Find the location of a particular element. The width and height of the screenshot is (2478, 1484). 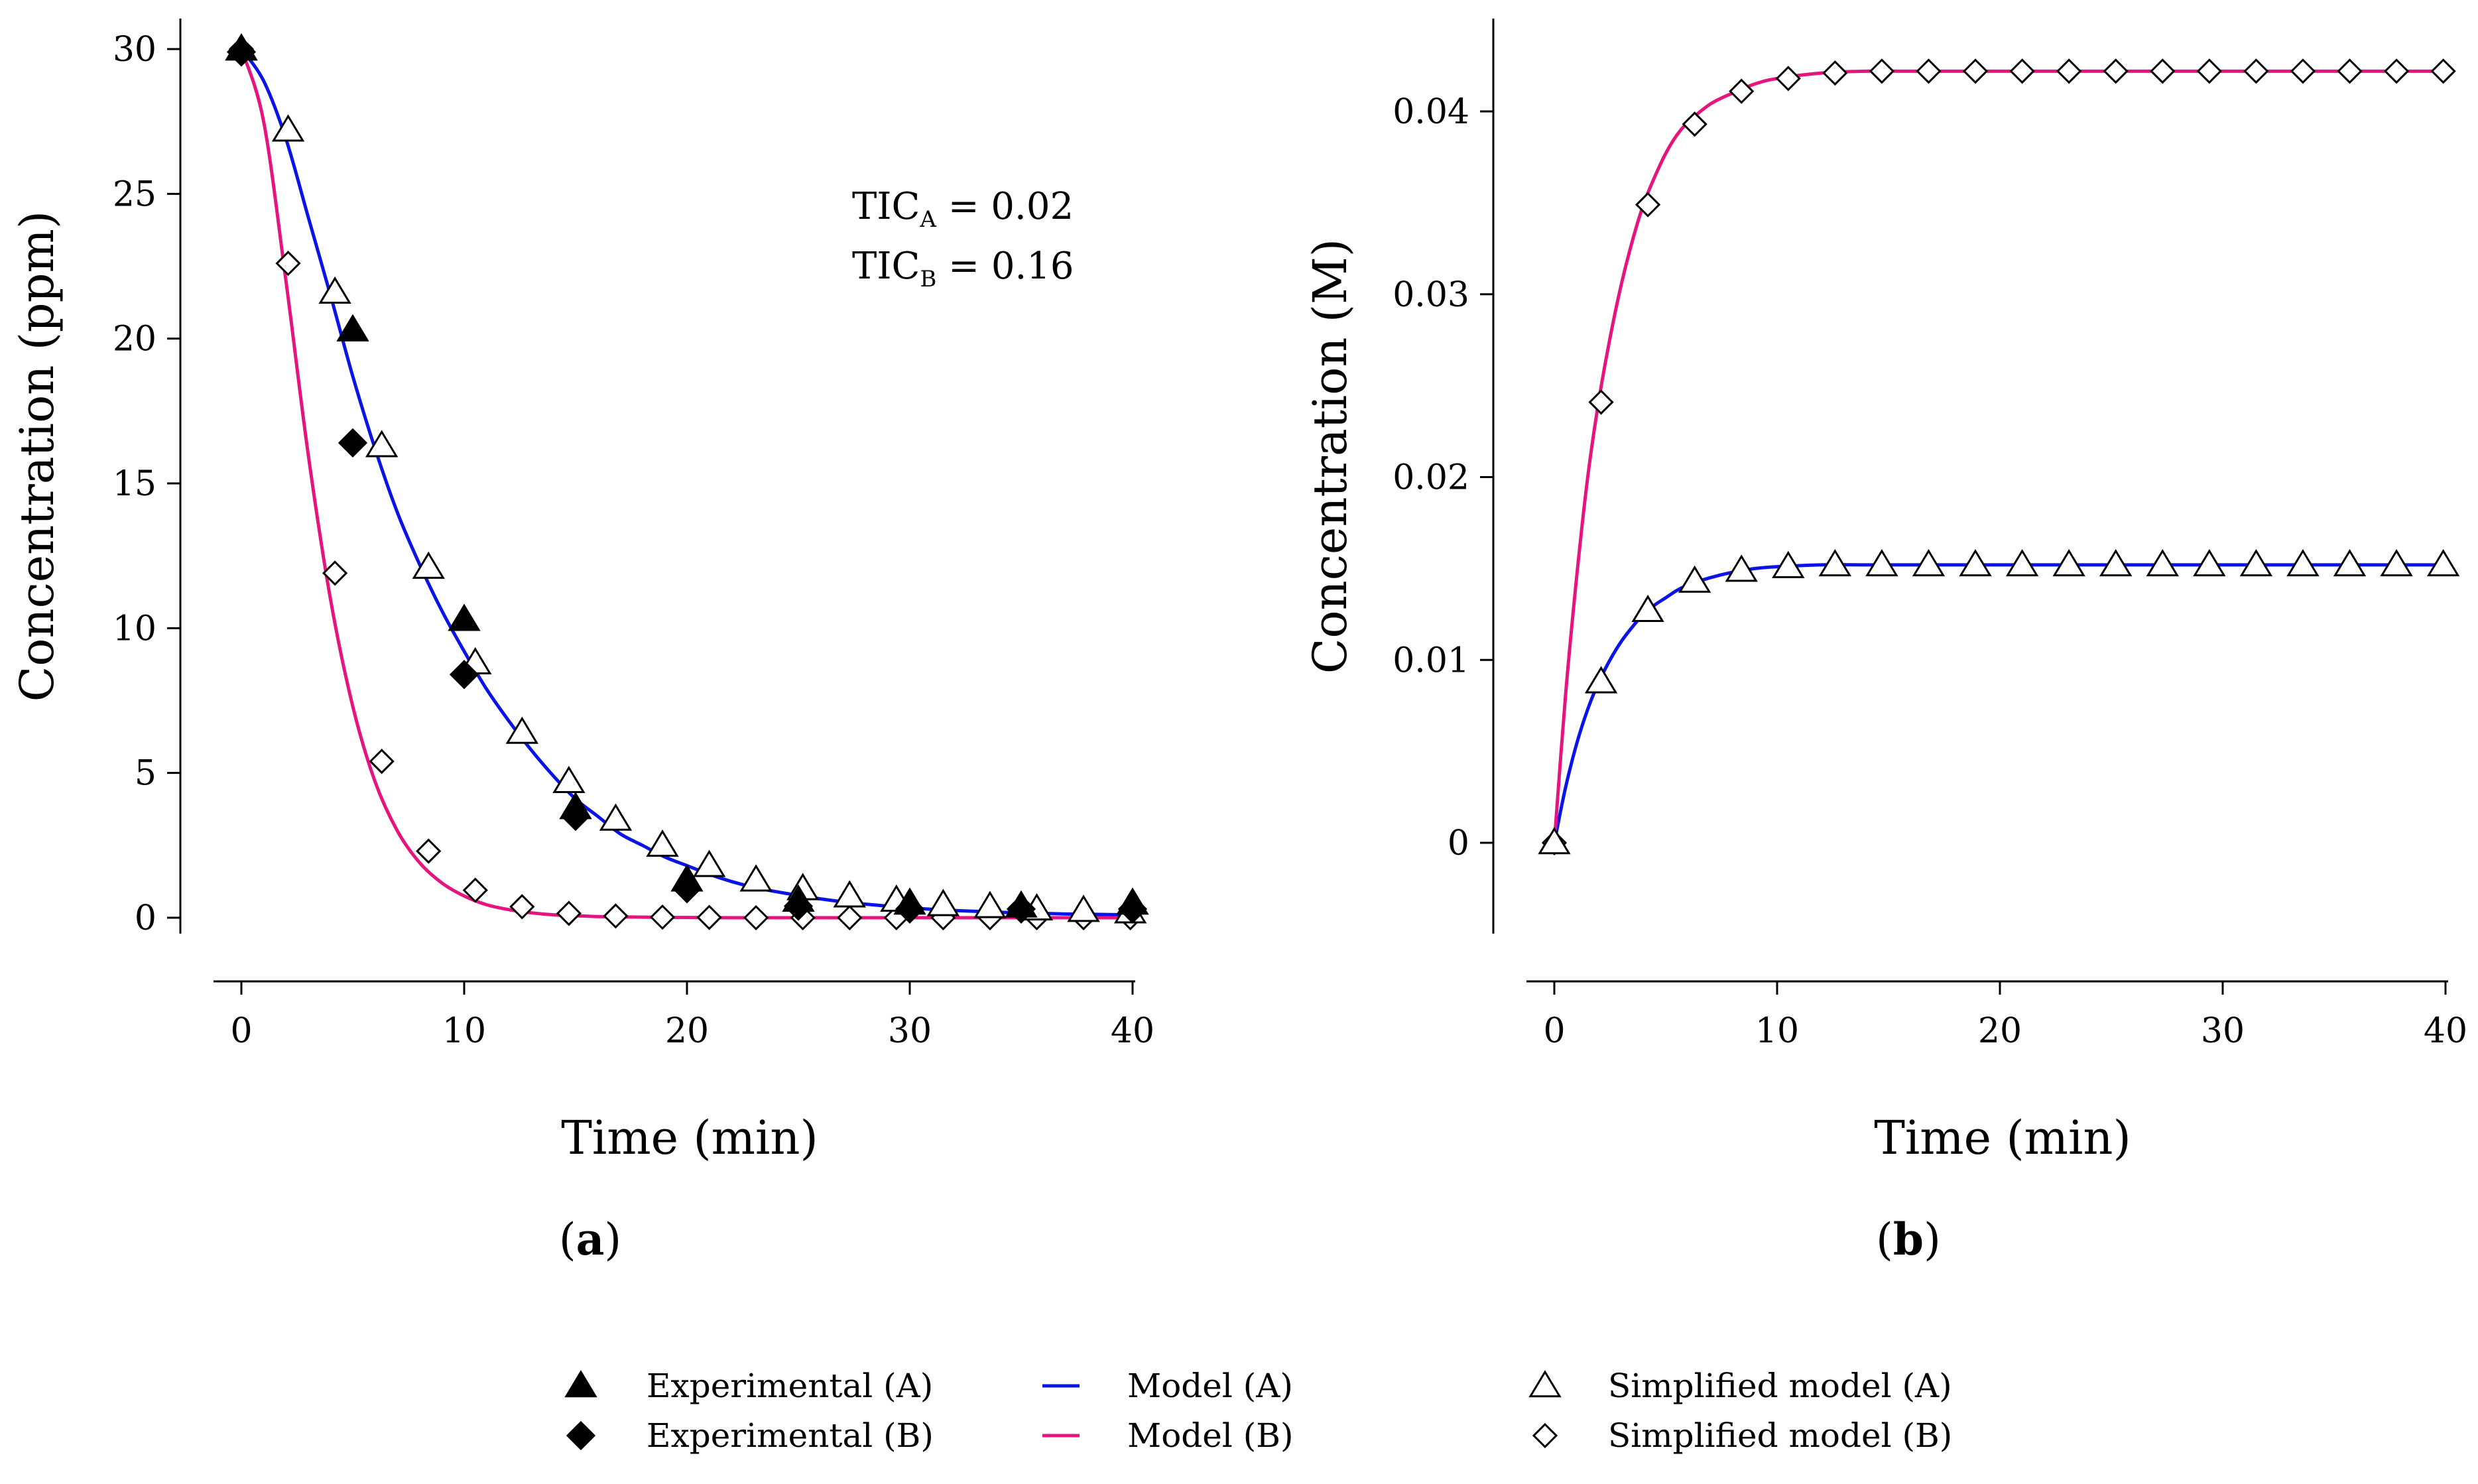

panel-b-x-ticks: 0 10 20 30 40 is located at coordinates (2005, 1016).